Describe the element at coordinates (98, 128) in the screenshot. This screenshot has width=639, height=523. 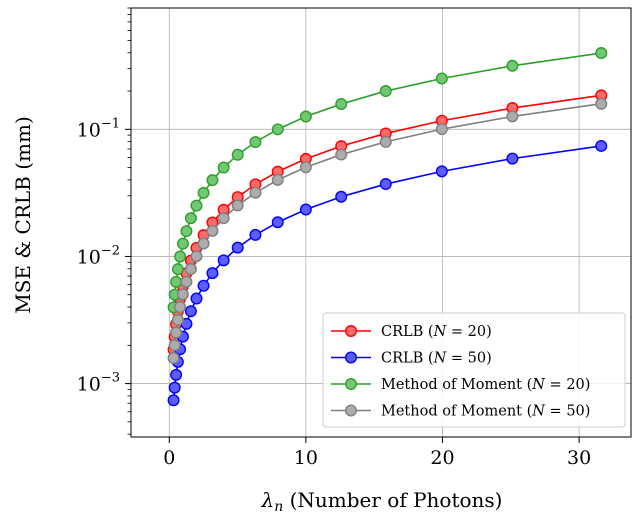
I see `y-tick-label: 10⁻¹` at that location.